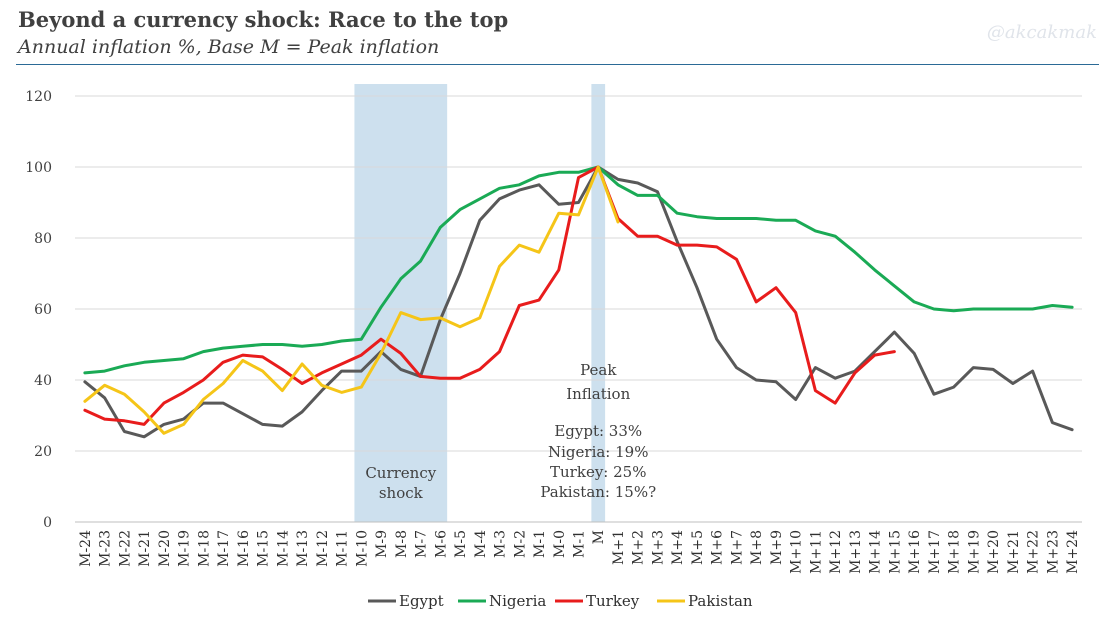 This screenshot has height=638, width=1115. Describe the element at coordinates (560, 601) in the screenshot. I see `legend: Egypt Nigeria Turkey Pakistan` at that location.